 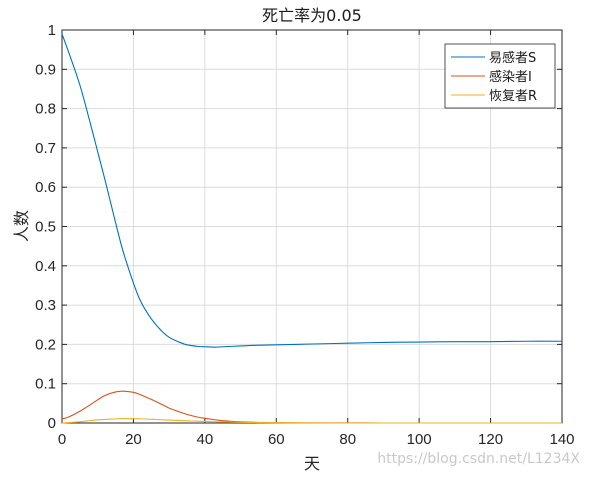 What do you see at coordinates (312, 463) in the screenshot?
I see `x-axis-label: 天` at bounding box center [312, 463].